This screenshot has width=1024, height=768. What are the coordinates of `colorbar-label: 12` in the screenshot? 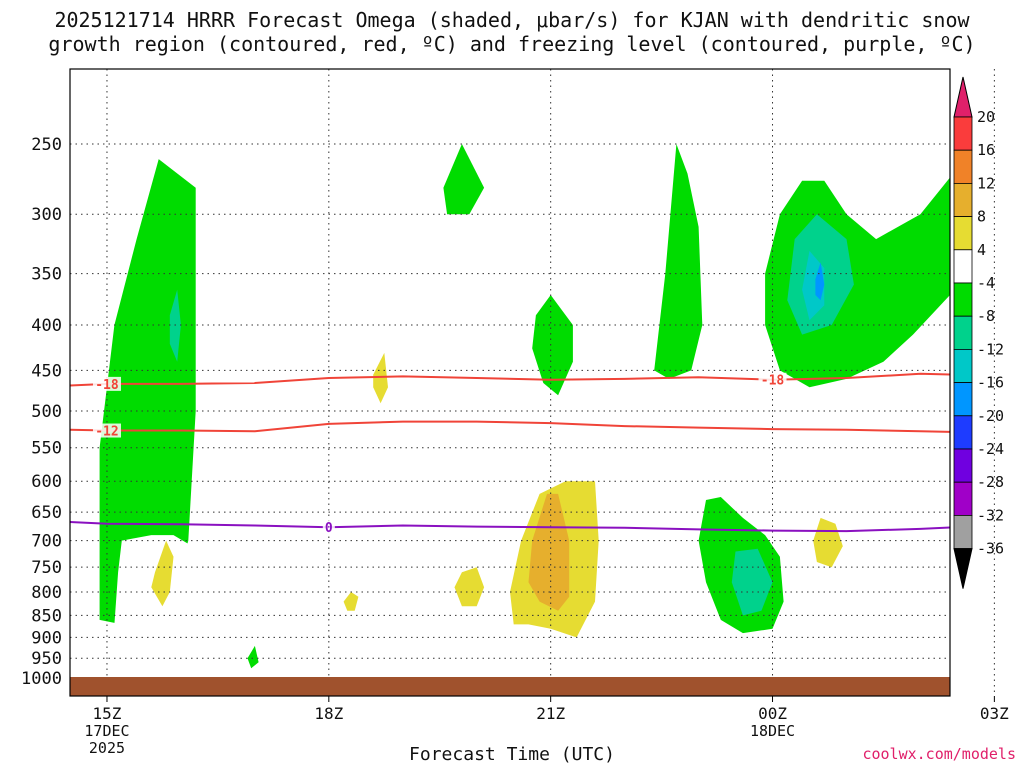 It's located at (986, 183).